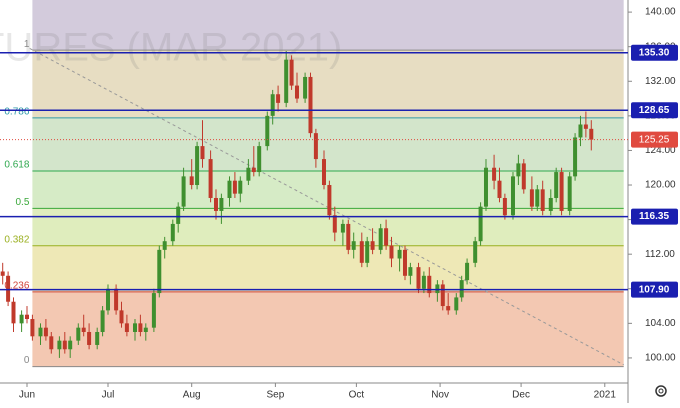  Describe the element at coordinates (27, 360) in the screenshot. I see `fib-label: 0` at that location.